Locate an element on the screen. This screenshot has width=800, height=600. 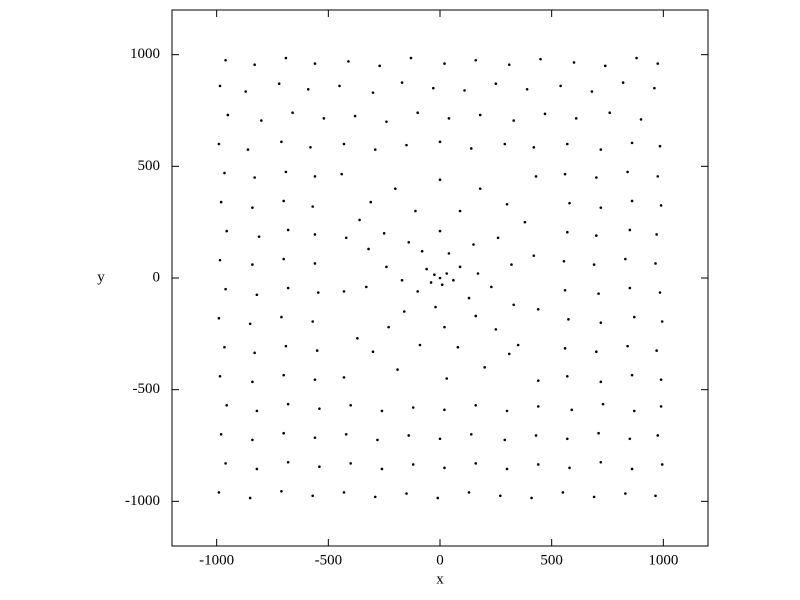
y-tick-label: 0 is located at coordinates (157, 277).